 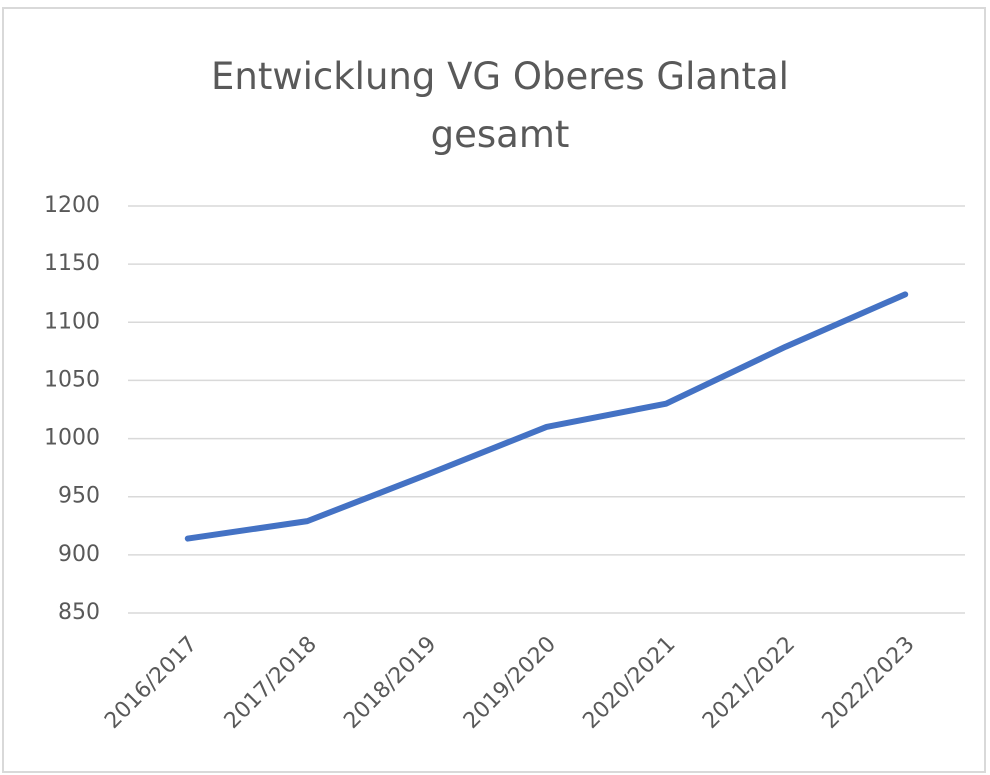 What do you see at coordinates (151, 683) in the screenshot?
I see `x-tick-label: 2016/2017` at bounding box center [151, 683].